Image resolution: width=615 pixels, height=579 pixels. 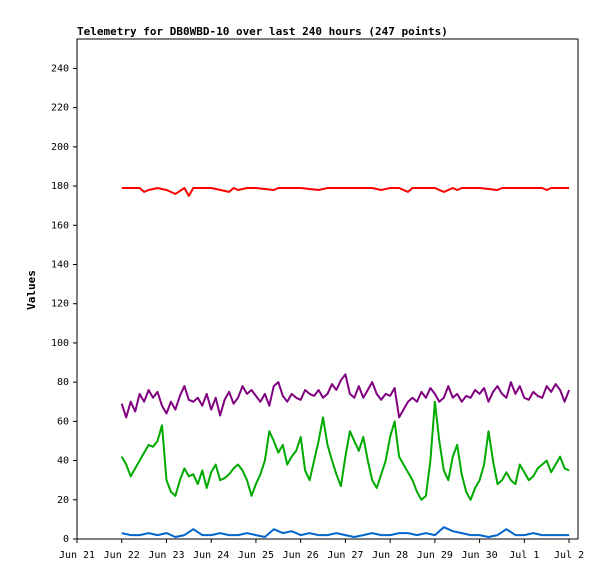 What do you see at coordinates (63, 382) in the screenshot?
I see `y-tick-label-4: 80` at bounding box center [63, 382].